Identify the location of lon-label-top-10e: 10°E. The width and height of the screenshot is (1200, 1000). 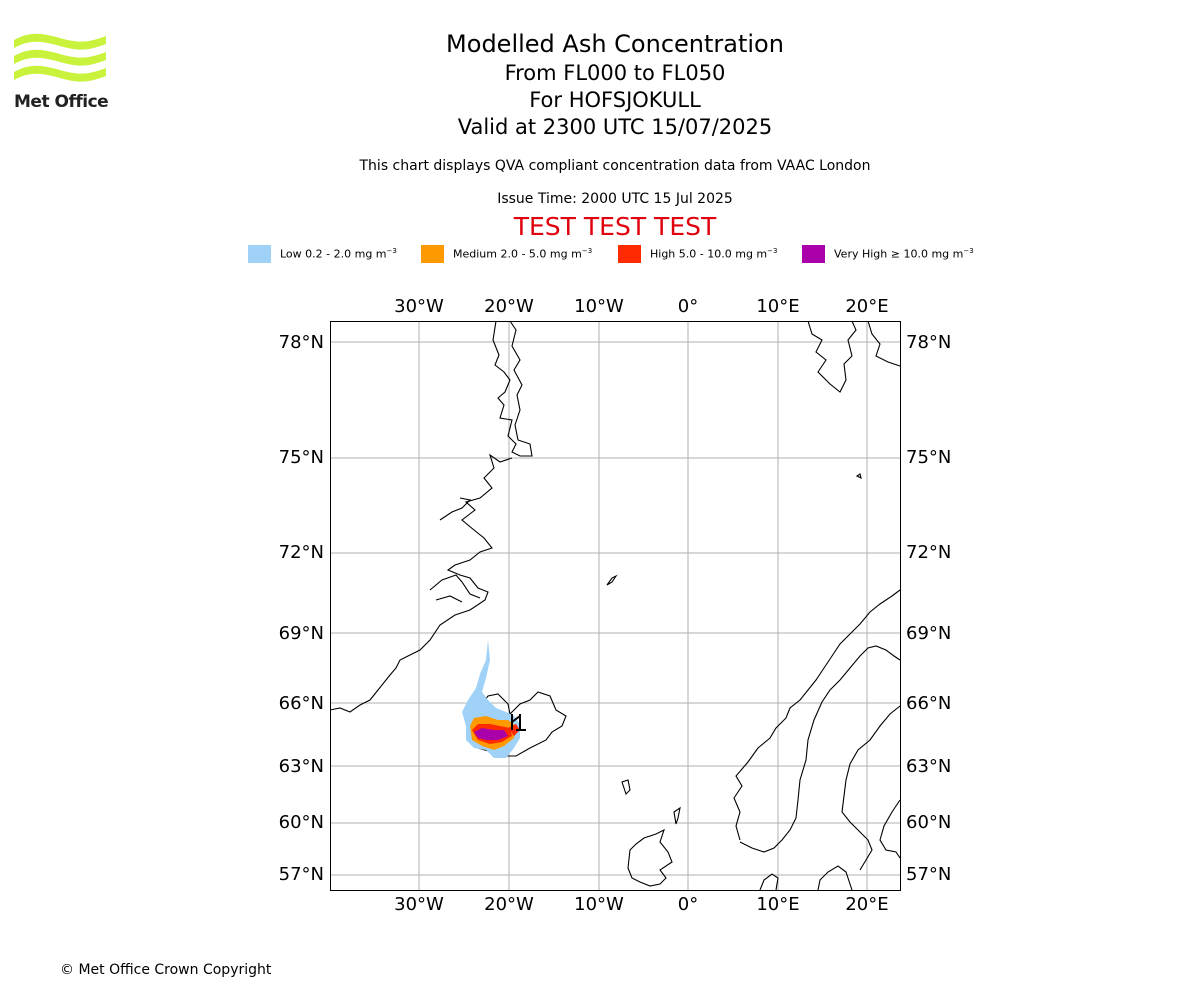
(777, 306).